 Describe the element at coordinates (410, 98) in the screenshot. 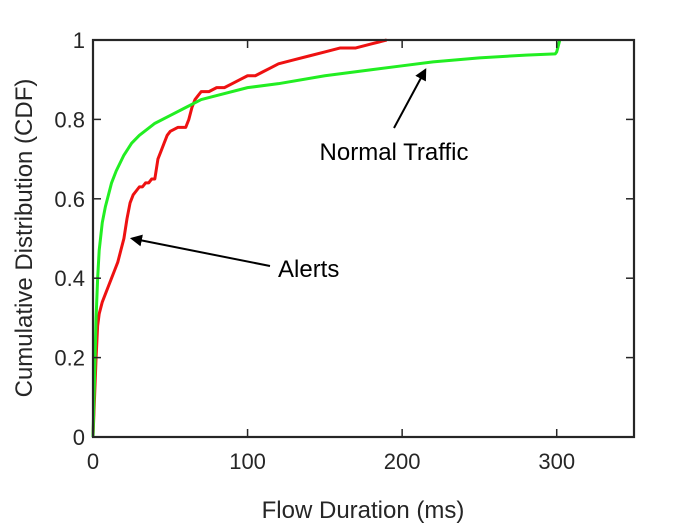

I see `annotation-arrow-normal-traffic` at that location.